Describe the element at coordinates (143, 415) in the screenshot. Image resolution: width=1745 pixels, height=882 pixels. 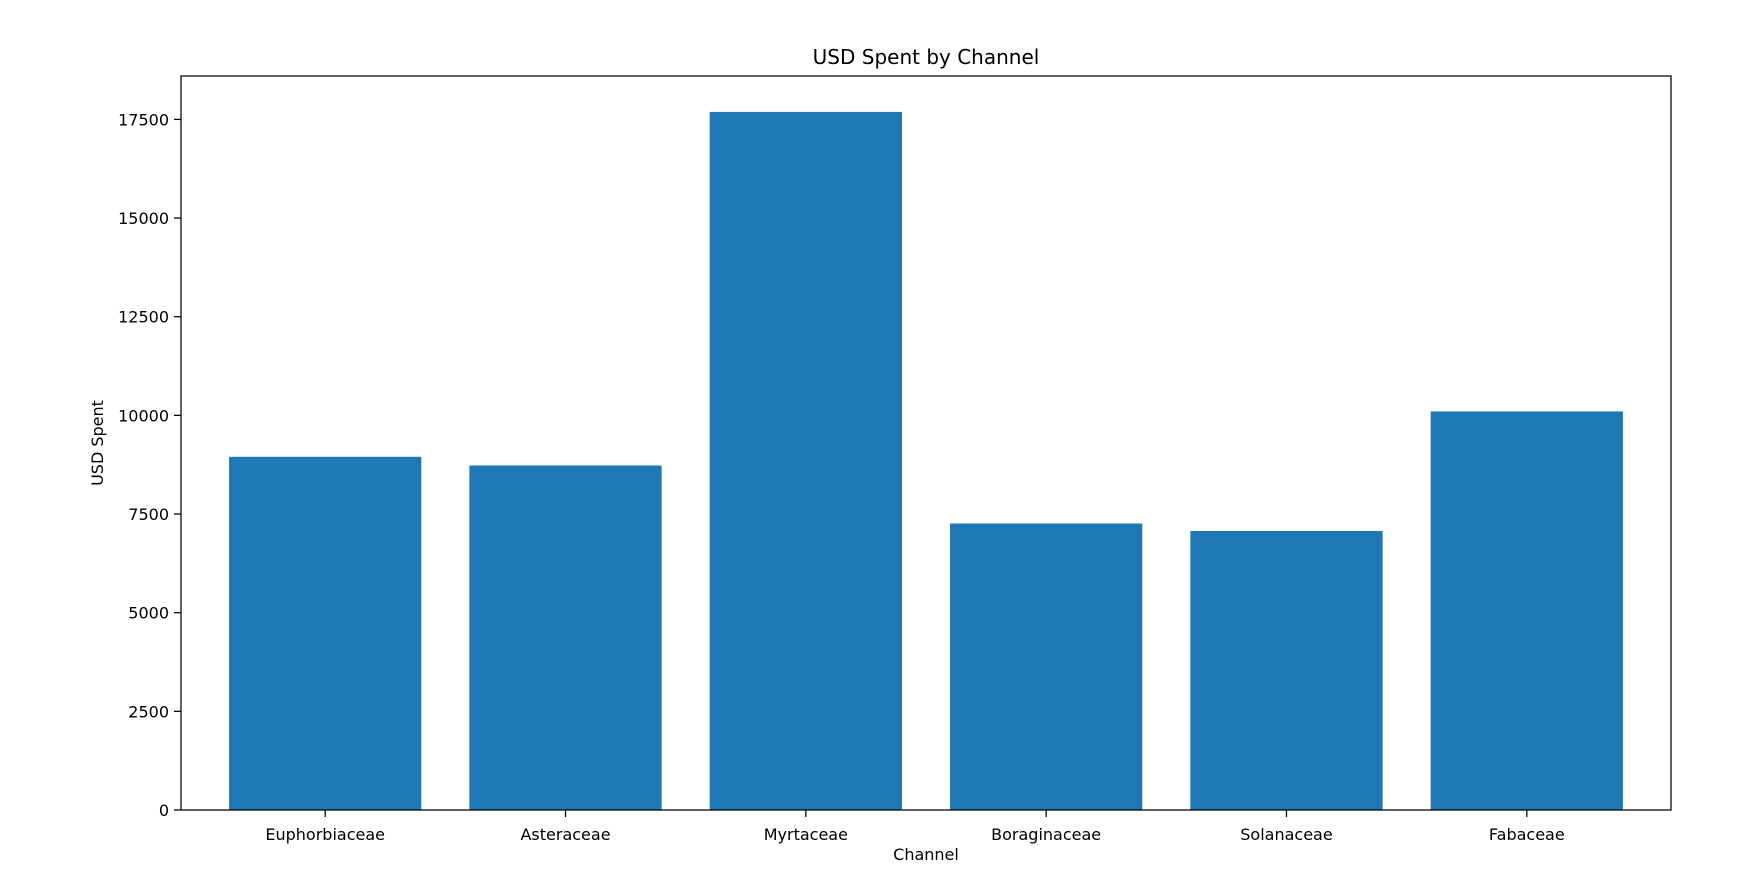
I see `y-tick-label: 10000` at that location.